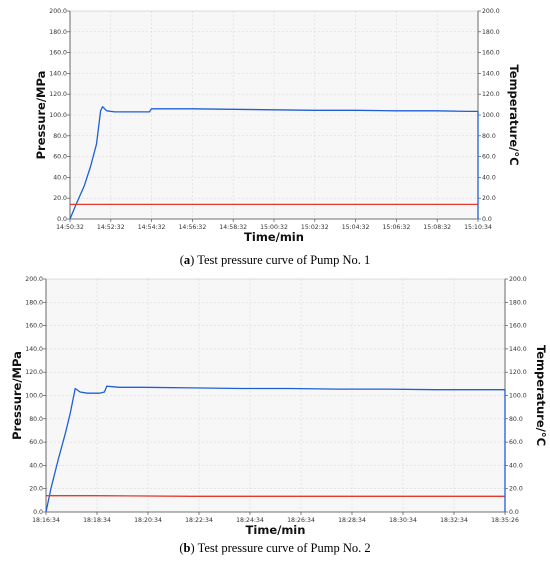  What do you see at coordinates (70, 227) in the screenshot?
I see `x-tick-label: 14:50:32` at bounding box center [70, 227].